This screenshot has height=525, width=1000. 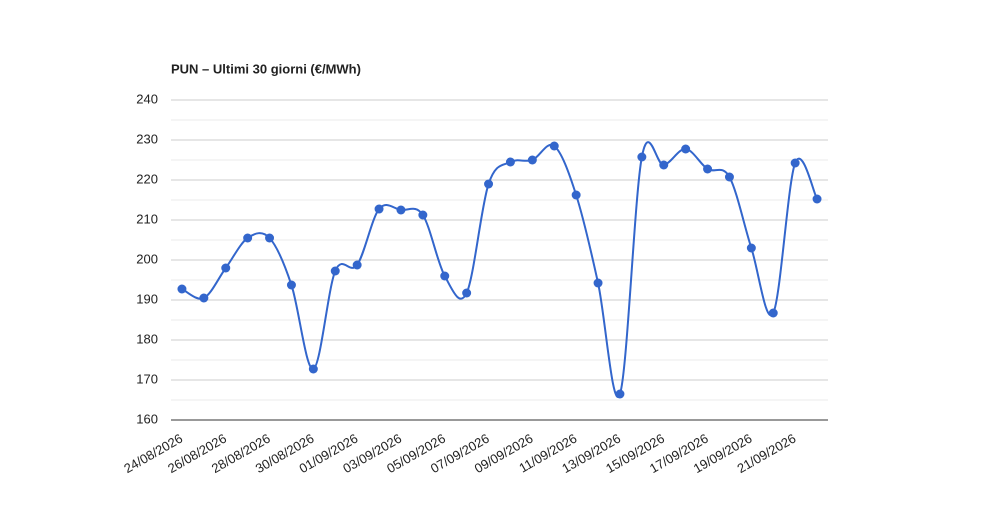 What do you see at coordinates (266, 68) in the screenshot?
I see `chart-title: PUN – Ultimi 30 giorni (€/MWh)` at bounding box center [266, 68].